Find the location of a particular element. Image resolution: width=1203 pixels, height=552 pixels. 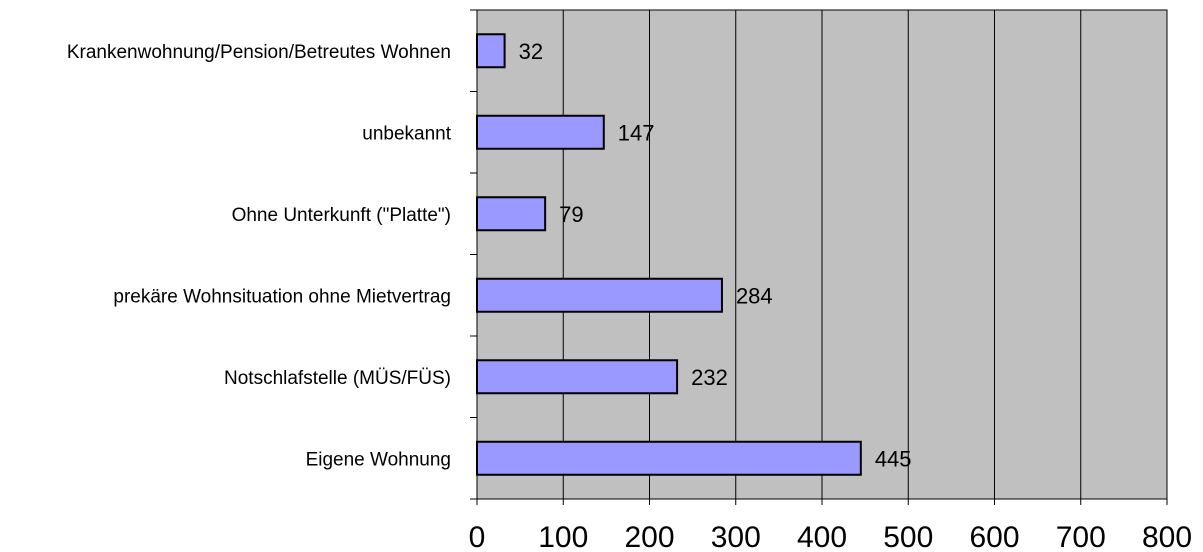

x-tick-label: 400 is located at coordinates (822, 536).